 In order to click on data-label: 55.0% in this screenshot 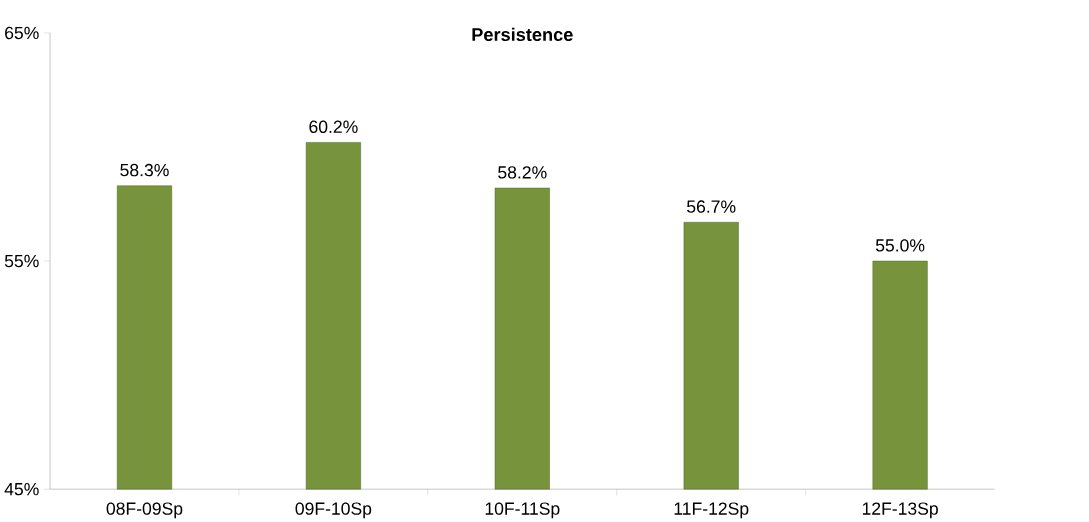, I will do `click(900, 245)`.